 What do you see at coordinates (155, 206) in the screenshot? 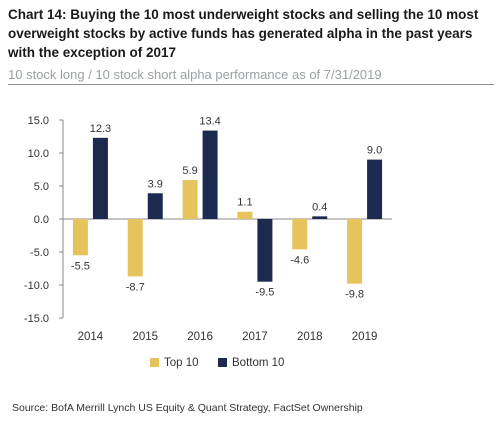
I see `bar-bottom-10-2015` at bounding box center [155, 206].